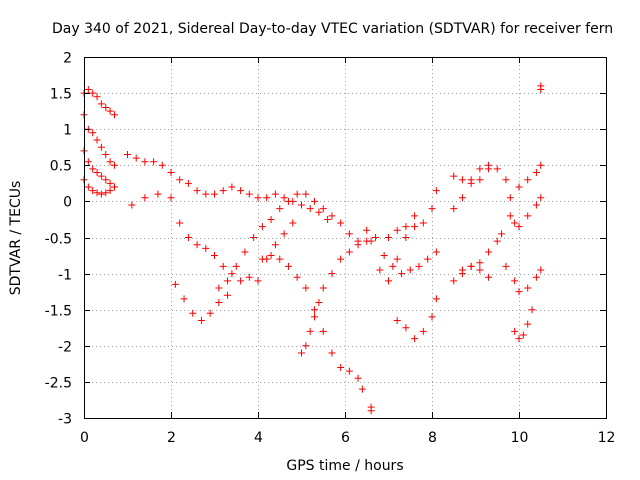  I want to click on x-axis-label: GPS time / hours, so click(344, 466).